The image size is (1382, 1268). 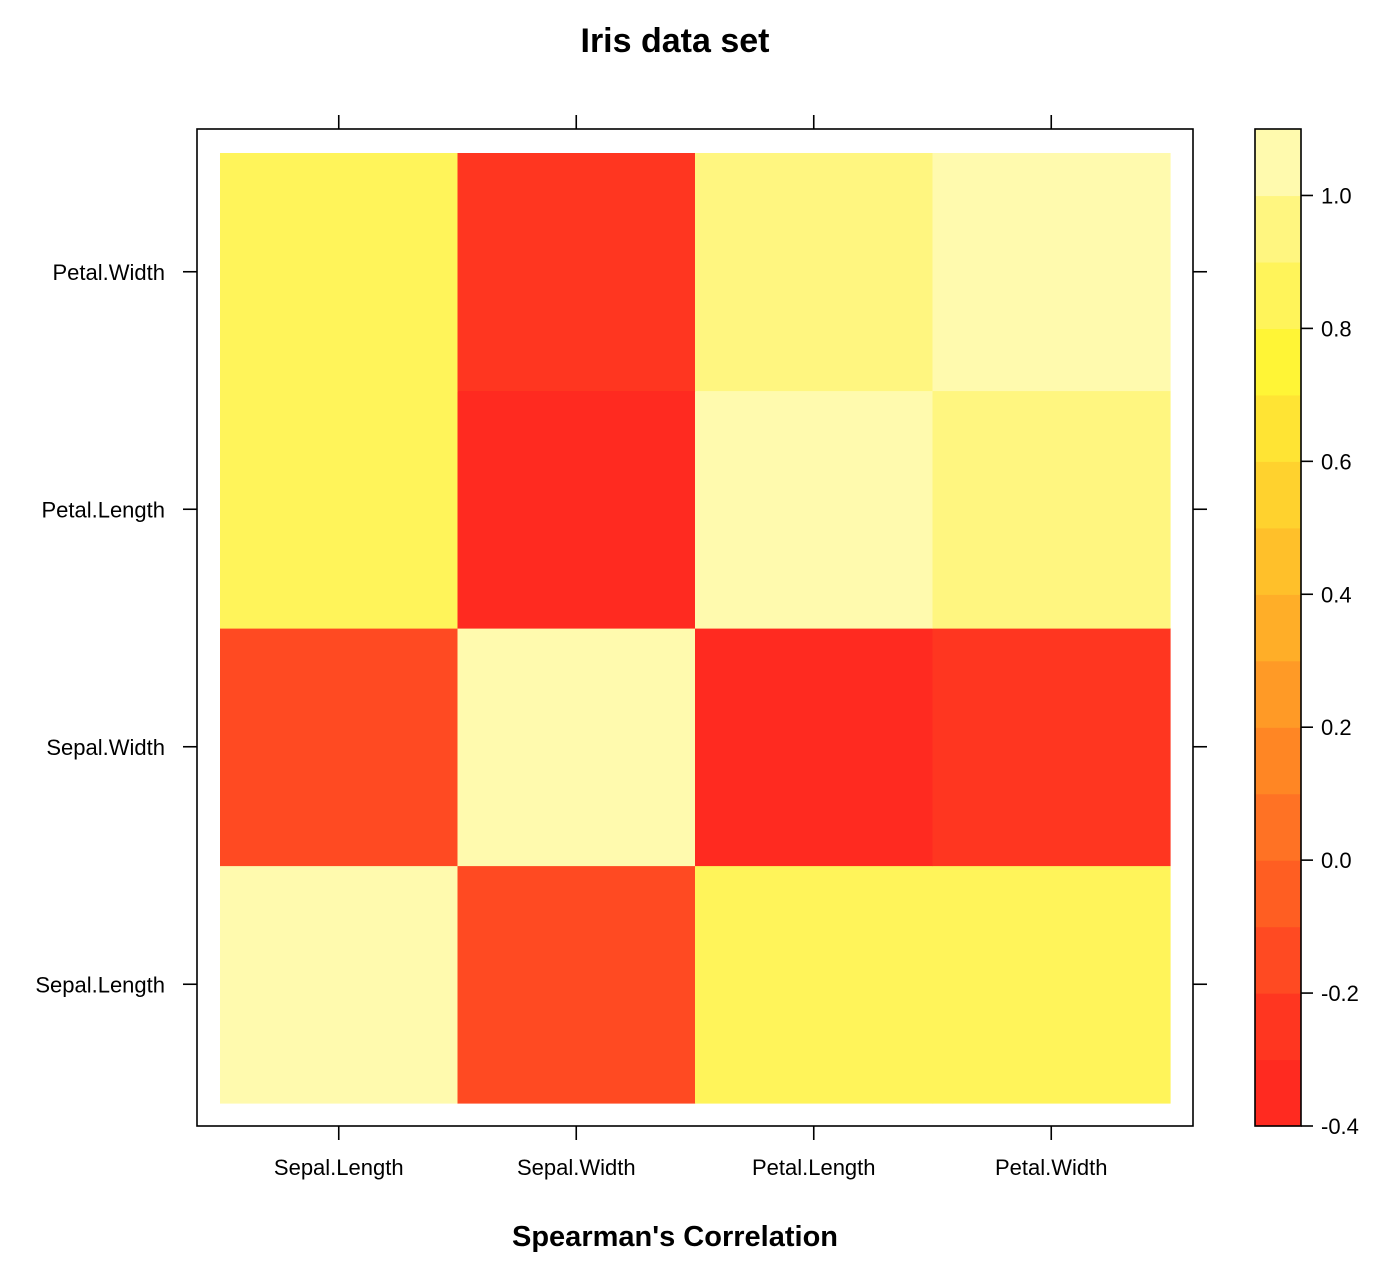 What do you see at coordinates (339, 747) in the screenshot?
I see `heatmap-cell-sepal-width-sepal-length` at bounding box center [339, 747].